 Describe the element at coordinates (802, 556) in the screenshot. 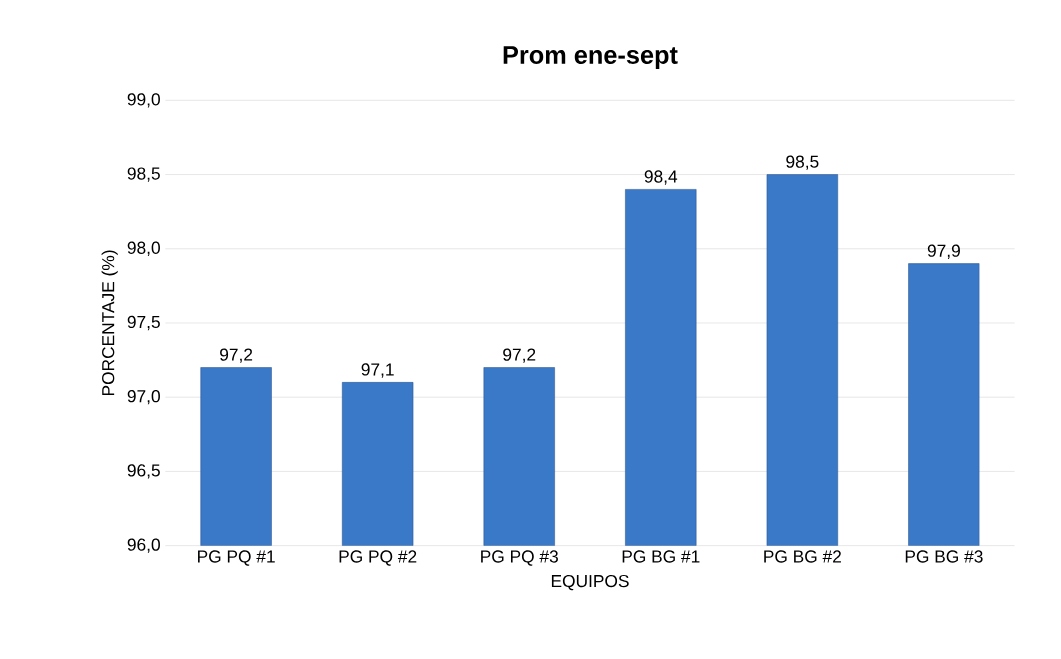

I see `x-tick-label: PG BG #2` at that location.